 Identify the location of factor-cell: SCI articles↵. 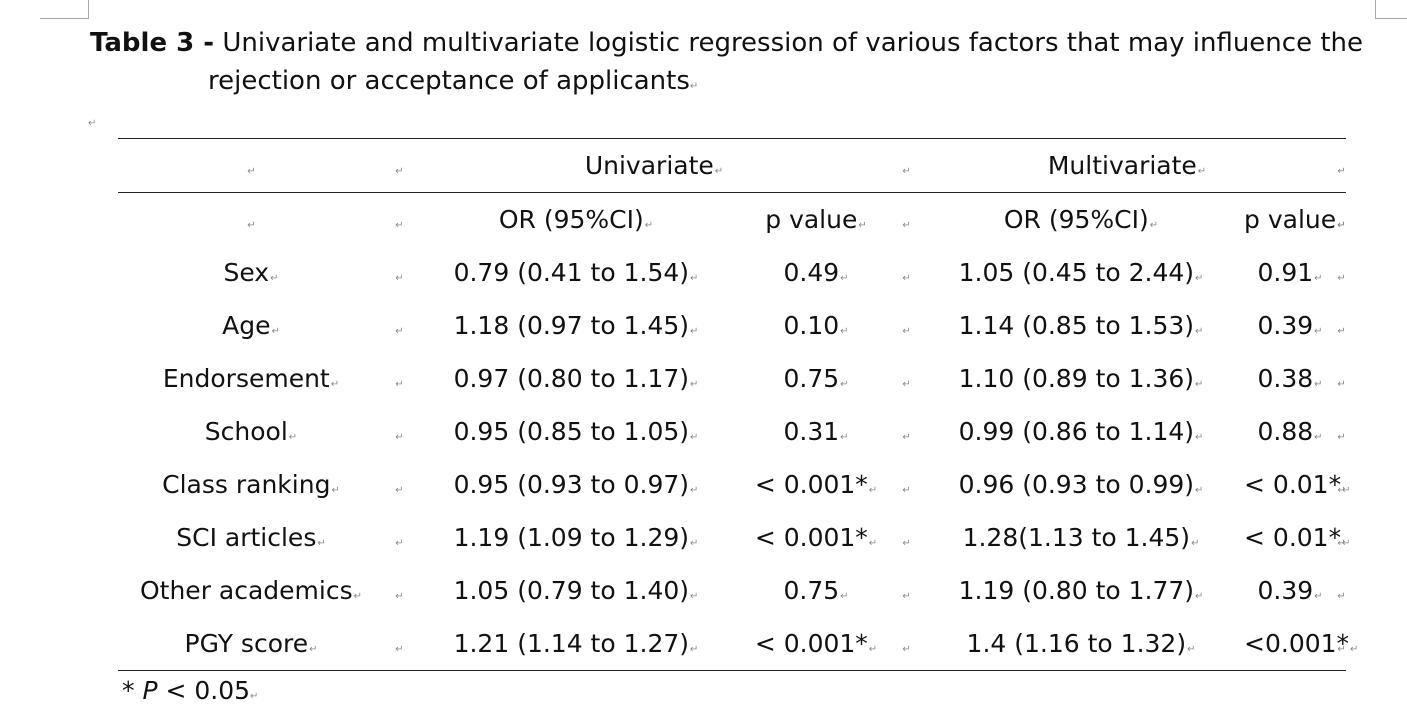
(251, 537).